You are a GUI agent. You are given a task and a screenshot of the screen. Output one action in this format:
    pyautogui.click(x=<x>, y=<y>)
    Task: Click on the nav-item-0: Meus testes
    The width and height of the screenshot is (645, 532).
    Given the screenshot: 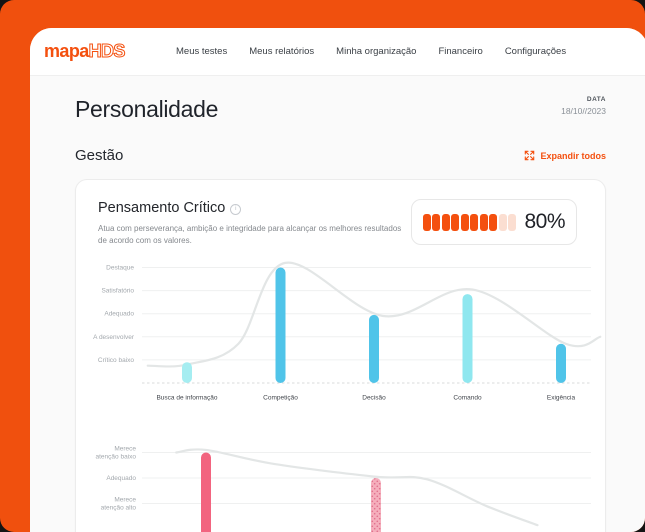 What is the action you would take?
    pyautogui.click(x=202, y=51)
    